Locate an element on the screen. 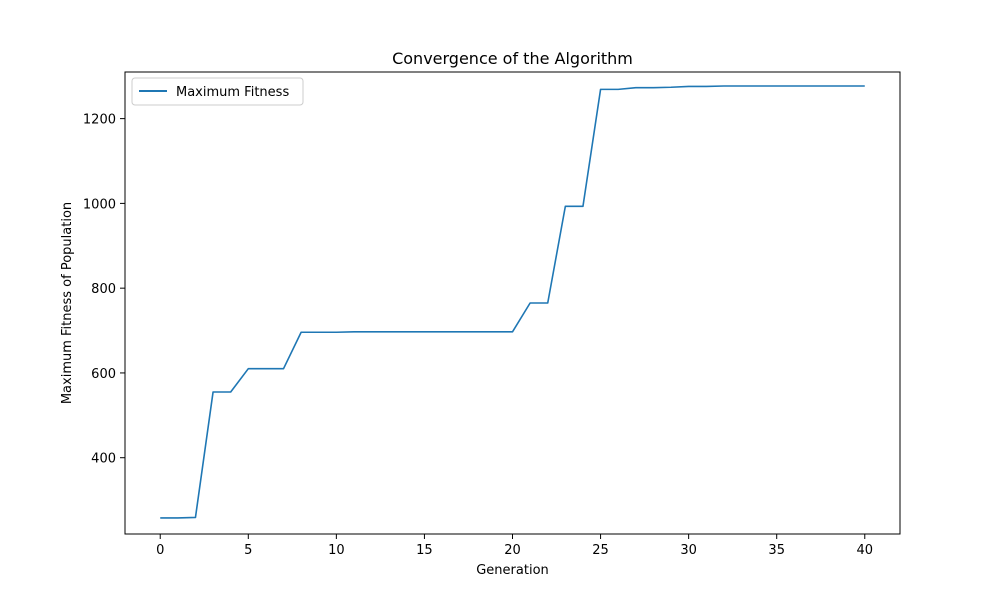  x-axis: 0 5 10 15 20 25 30 35 40 is located at coordinates (514, 546).